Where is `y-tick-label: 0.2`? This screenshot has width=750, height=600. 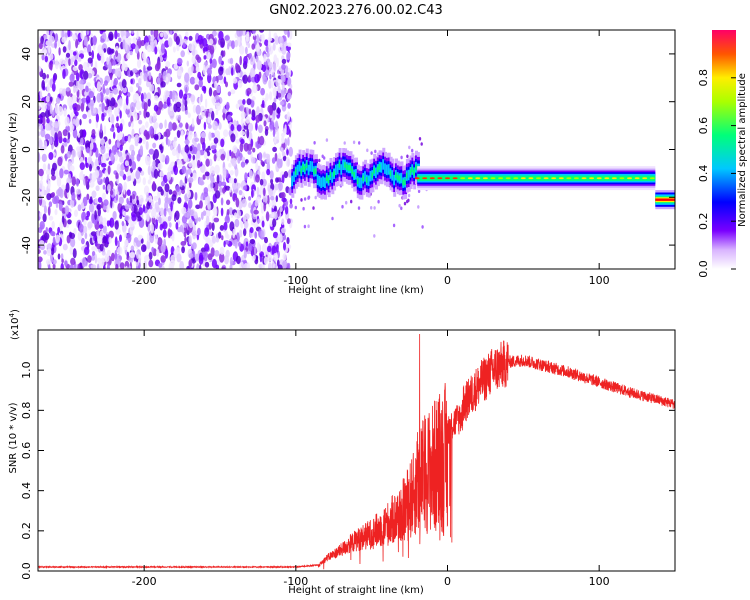 y-tick-label: 0.2 is located at coordinates (26, 531).